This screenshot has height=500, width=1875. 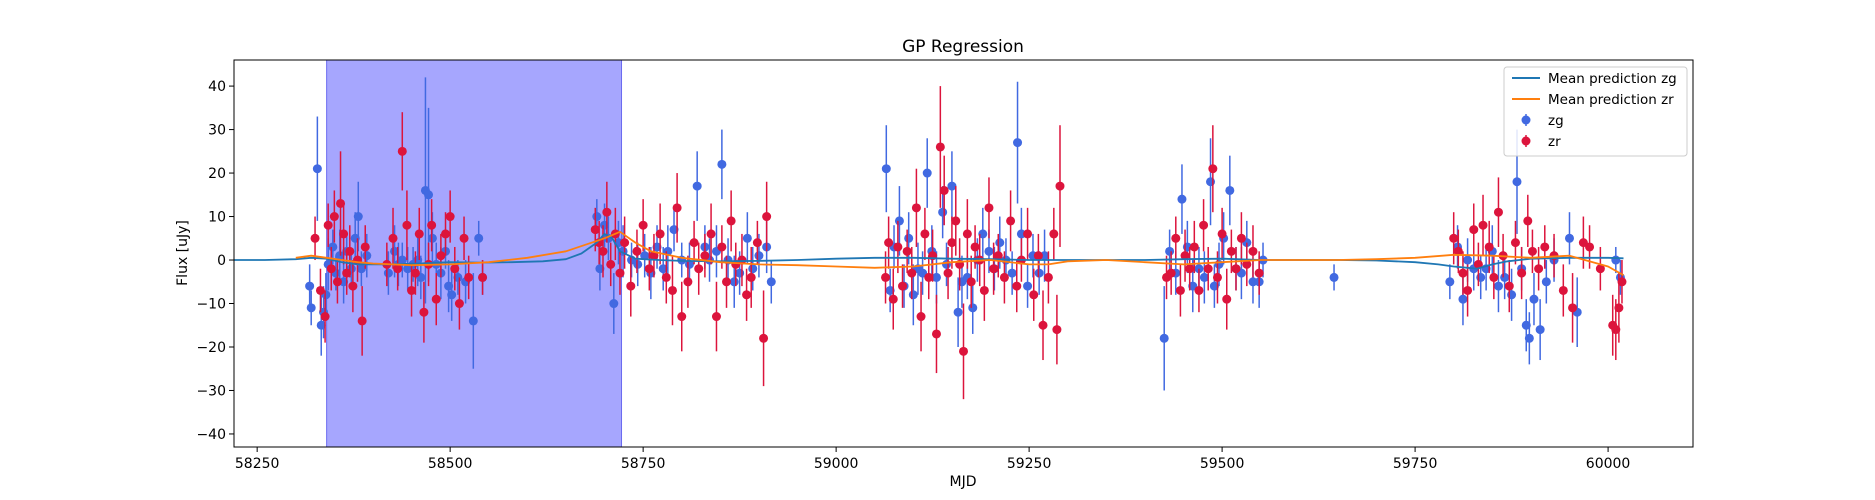 What do you see at coordinates (217, 87) in the screenshot?
I see `y-tick-label: 40` at bounding box center [217, 87].